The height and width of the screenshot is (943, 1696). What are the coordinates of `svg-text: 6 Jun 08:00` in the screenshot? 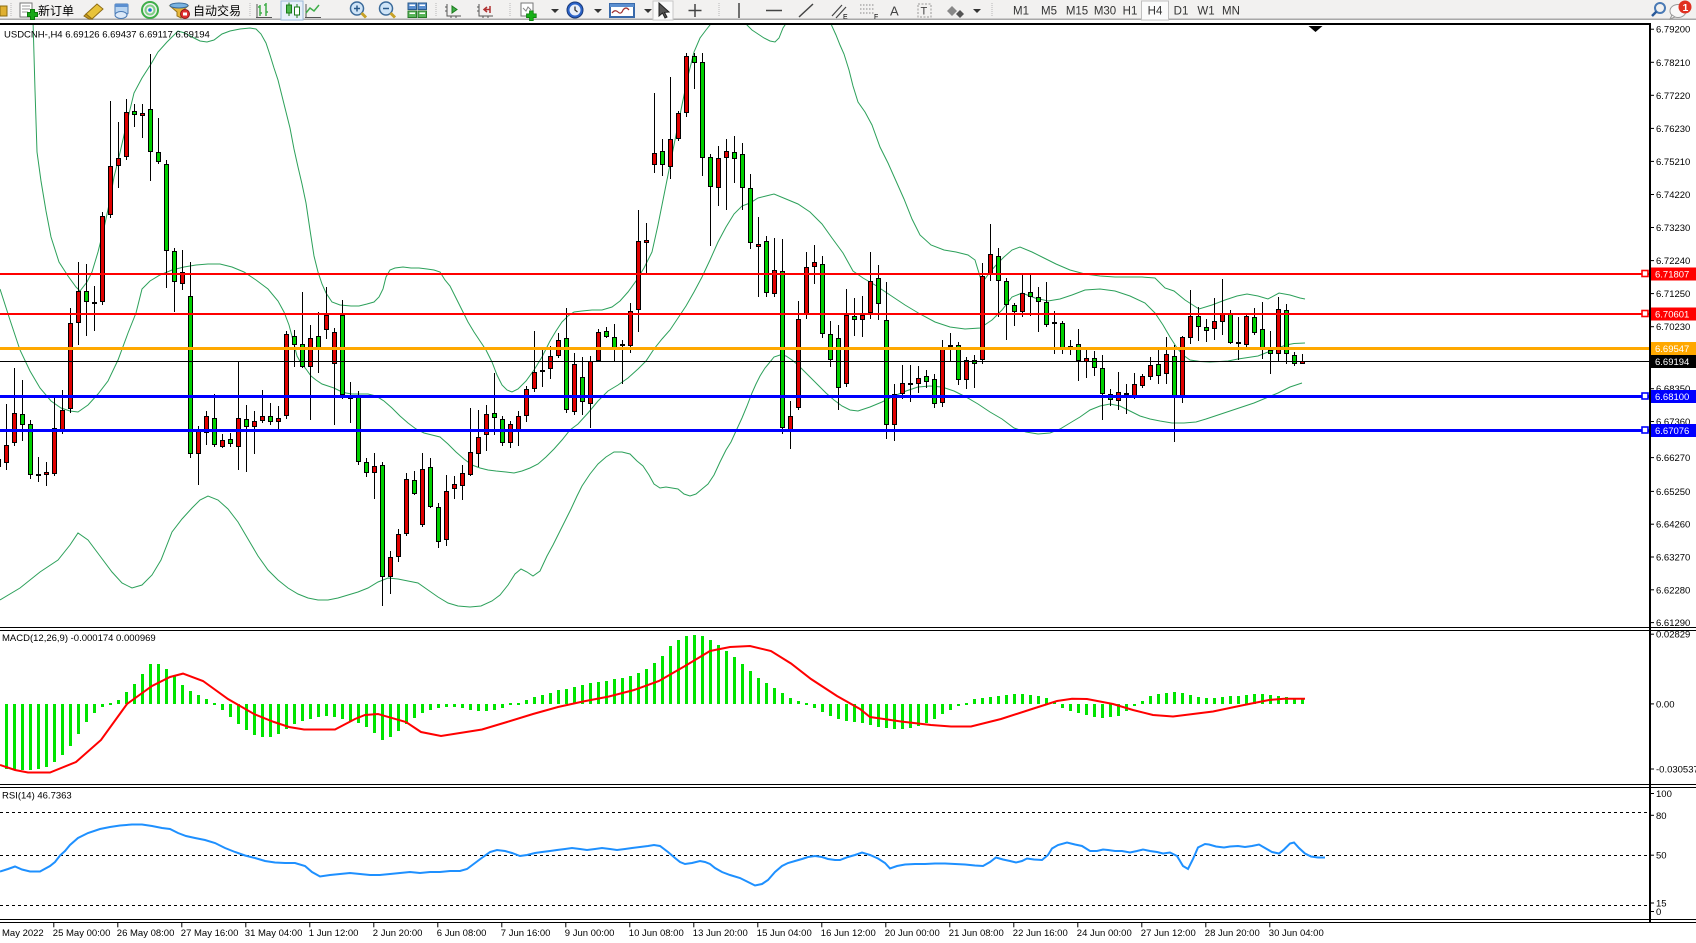 It's located at (462, 933).